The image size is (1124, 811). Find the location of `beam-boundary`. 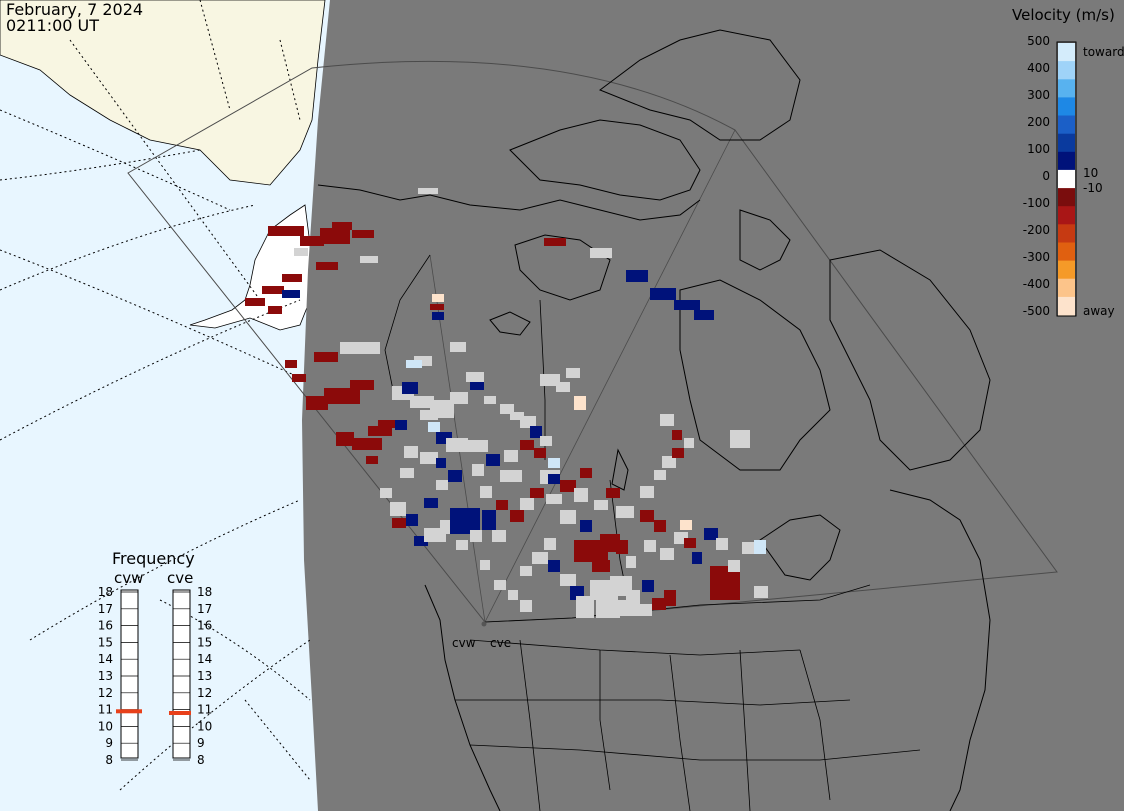

beam-boundary is located at coordinates (610, 376).